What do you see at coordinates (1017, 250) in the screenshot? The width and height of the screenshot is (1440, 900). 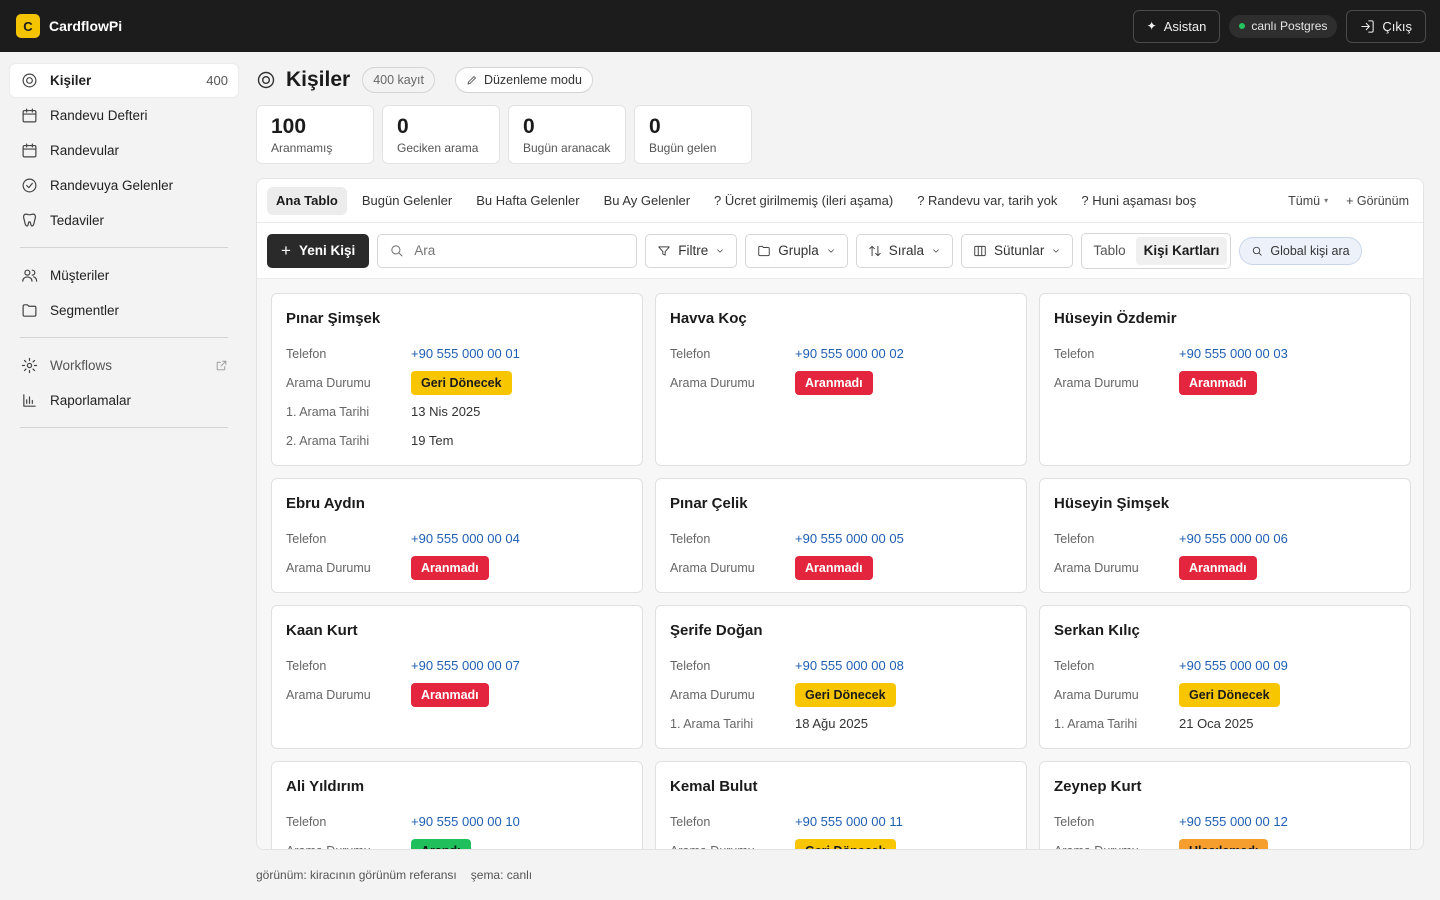 I see `columns-button: Sütunlar` at bounding box center [1017, 250].